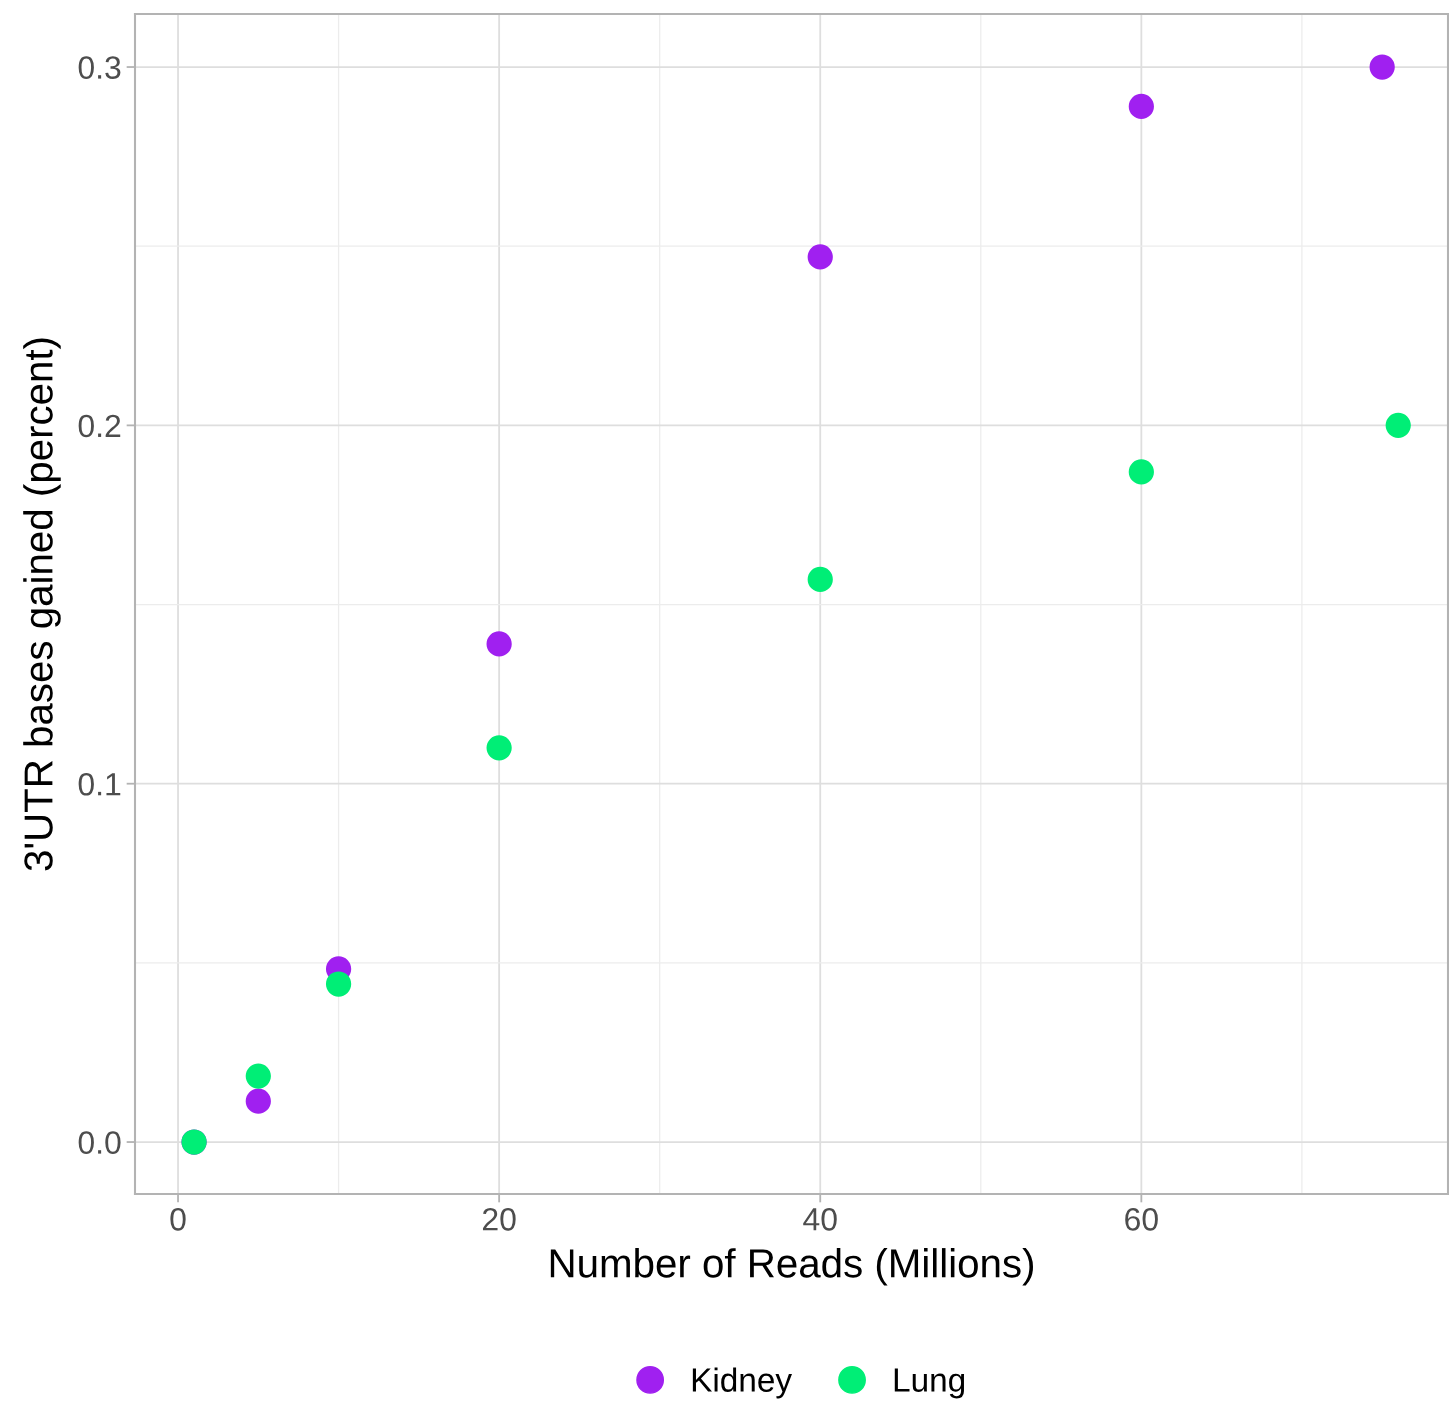  Describe the element at coordinates (99, 426) in the screenshot. I see `y-tick-label: 0.2` at that location.